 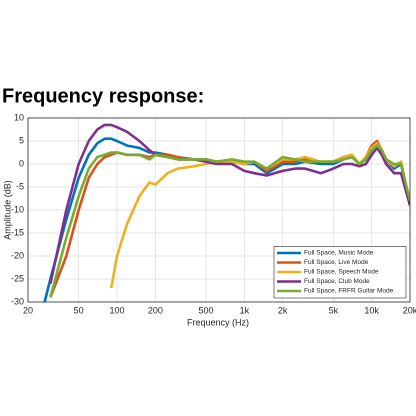 What do you see at coordinates (155, 310) in the screenshot?
I see `x-tick-label: 200` at bounding box center [155, 310].